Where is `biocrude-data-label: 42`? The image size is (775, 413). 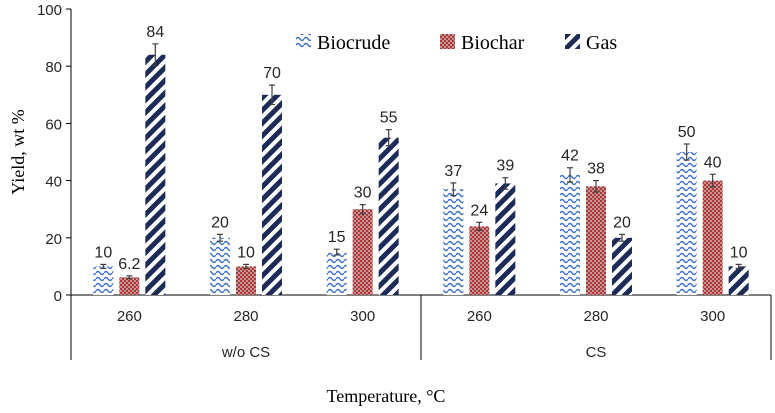 biocrude-data-label: 42 is located at coordinates (570, 156).